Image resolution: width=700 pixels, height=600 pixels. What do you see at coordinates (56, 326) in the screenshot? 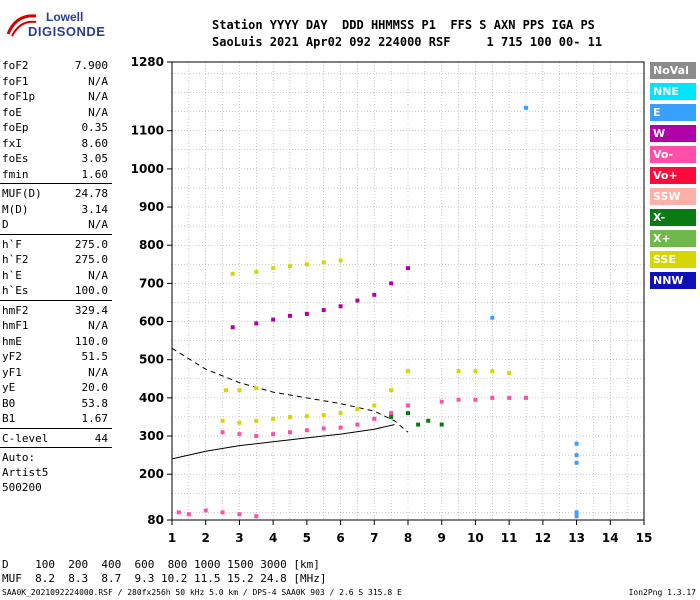
I see `param-row-hmf1: hmF1 N/A` at bounding box center [56, 326].